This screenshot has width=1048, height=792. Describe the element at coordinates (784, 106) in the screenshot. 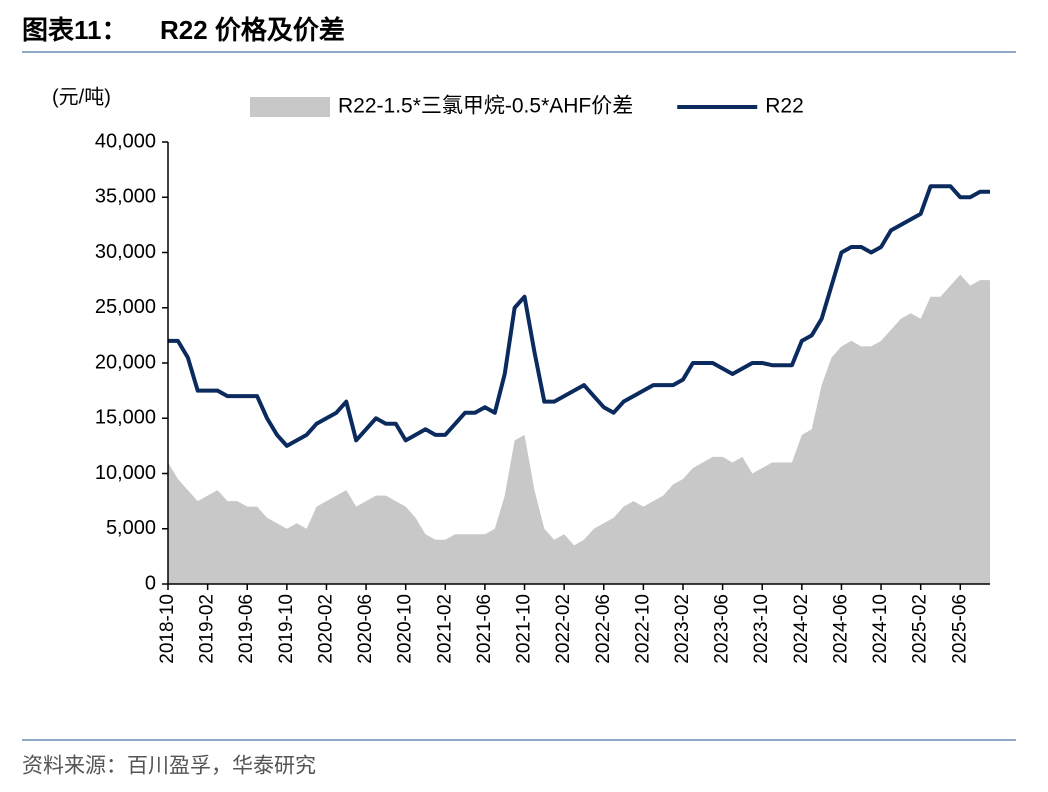

I see `legend-label: R22` at that location.